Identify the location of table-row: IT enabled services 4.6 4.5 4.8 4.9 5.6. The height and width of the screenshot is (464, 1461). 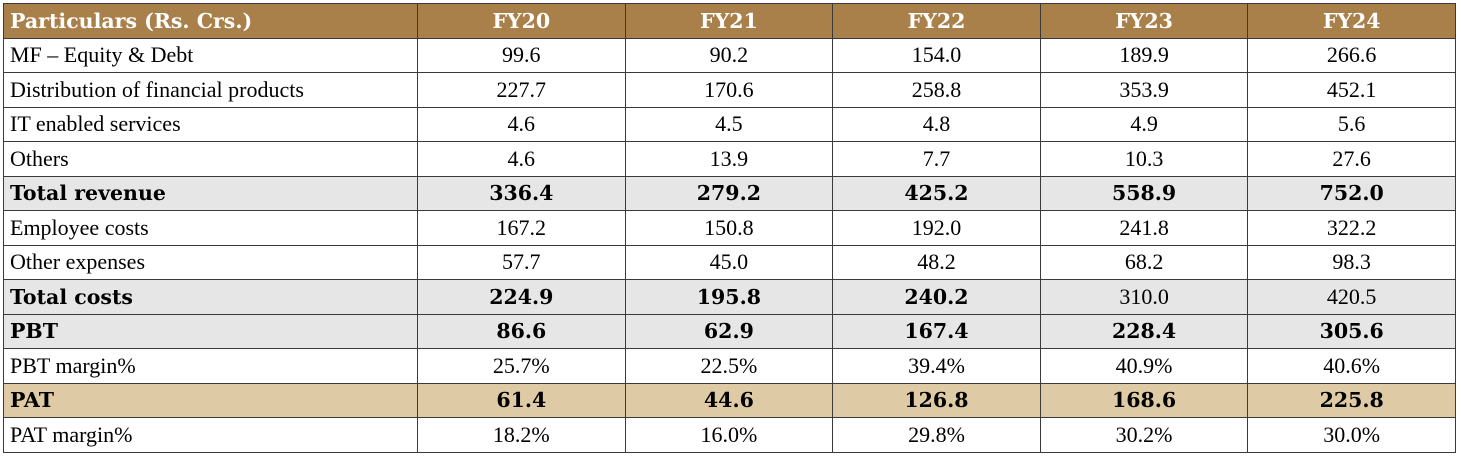
(729, 124).